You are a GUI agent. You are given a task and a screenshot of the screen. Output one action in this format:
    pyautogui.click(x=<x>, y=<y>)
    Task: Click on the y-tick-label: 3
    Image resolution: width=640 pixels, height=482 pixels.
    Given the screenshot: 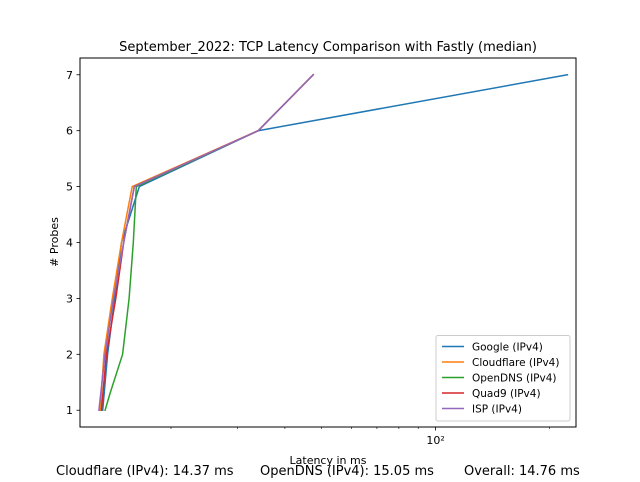 What is the action you would take?
    pyautogui.click(x=69, y=298)
    